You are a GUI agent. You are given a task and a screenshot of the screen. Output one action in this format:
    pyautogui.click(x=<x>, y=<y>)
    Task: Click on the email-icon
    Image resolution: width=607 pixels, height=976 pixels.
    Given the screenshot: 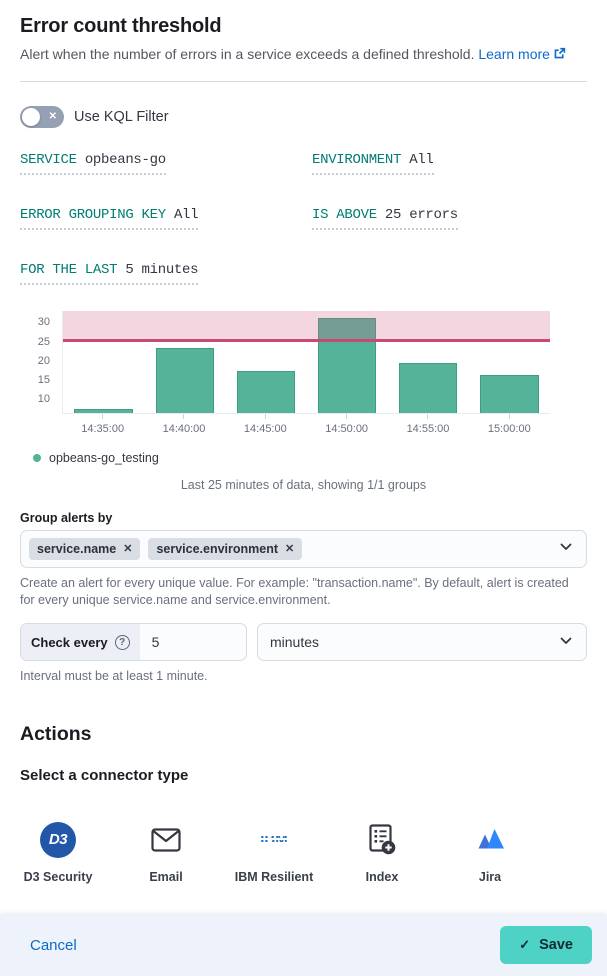 What is the action you would take?
    pyautogui.click(x=166, y=839)
    